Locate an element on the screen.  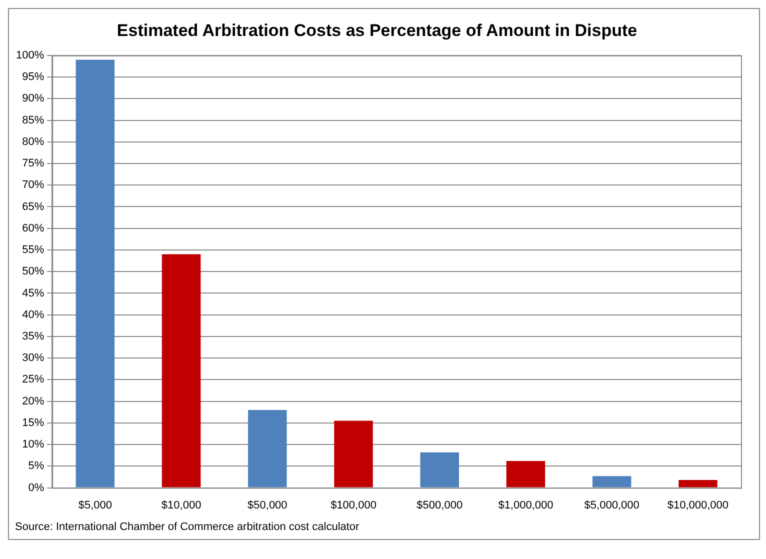
x-tick-label: $500,000 is located at coordinates (439, 505).